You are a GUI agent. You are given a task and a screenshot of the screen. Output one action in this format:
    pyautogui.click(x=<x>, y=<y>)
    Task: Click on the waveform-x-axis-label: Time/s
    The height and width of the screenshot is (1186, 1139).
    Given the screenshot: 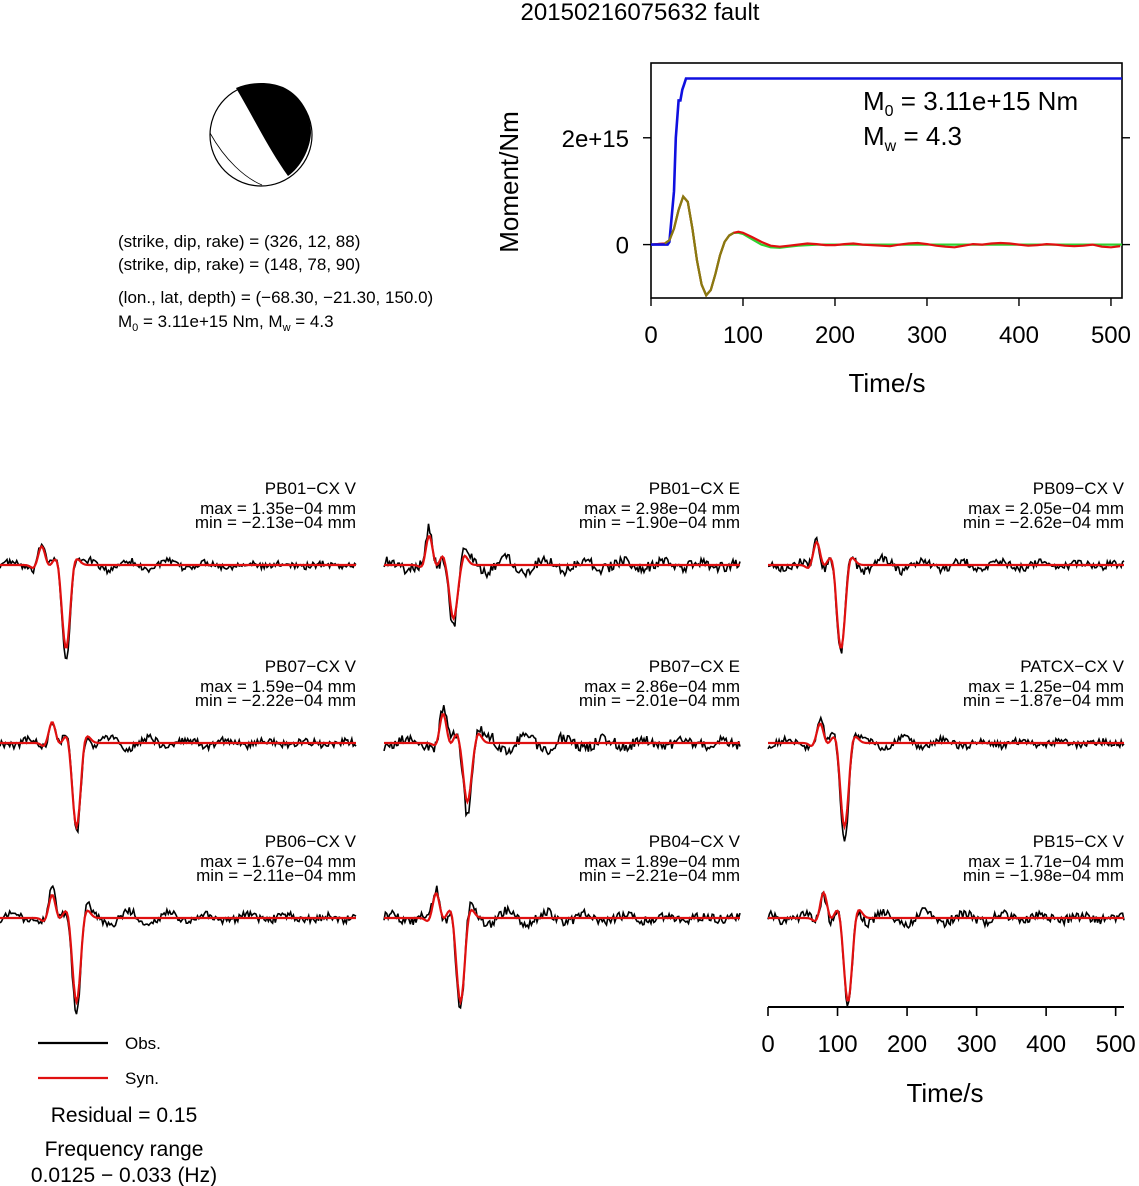 What is the action you would take?
    pyautogui.click(x=944, y=1093)
    